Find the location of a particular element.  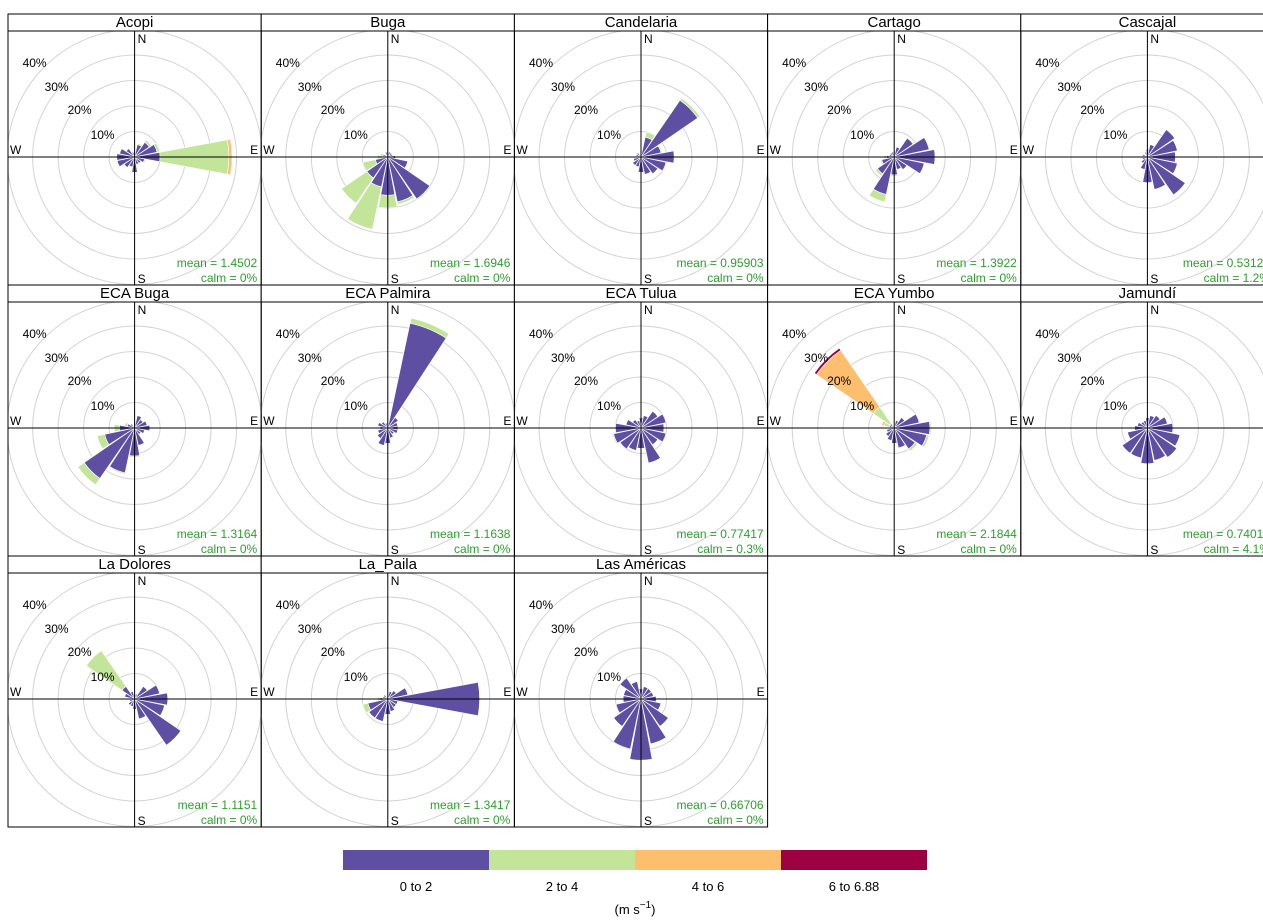

panel-title: La Dolores is located at coordinates (134, 564).